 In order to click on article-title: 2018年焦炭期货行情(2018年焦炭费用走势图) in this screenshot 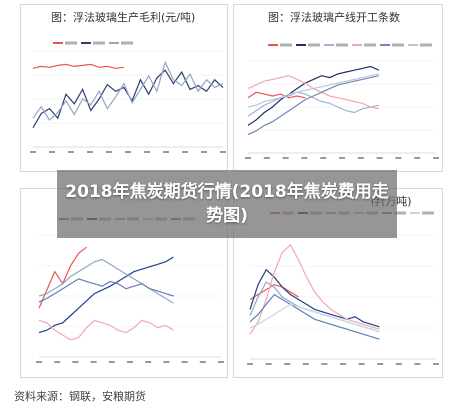, I will do `click(227, 204)`.